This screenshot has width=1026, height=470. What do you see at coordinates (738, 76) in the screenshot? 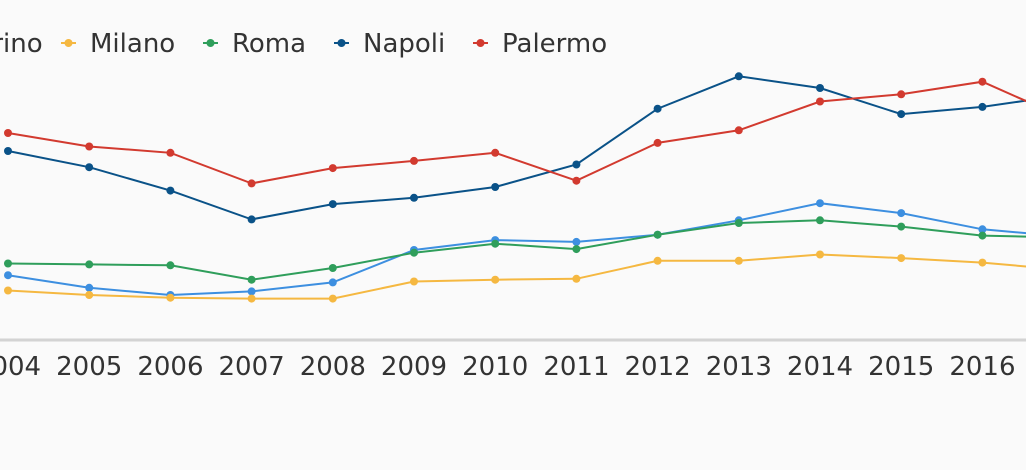
I see `data-point-napoli-2013` at bounding box center [738, 76].